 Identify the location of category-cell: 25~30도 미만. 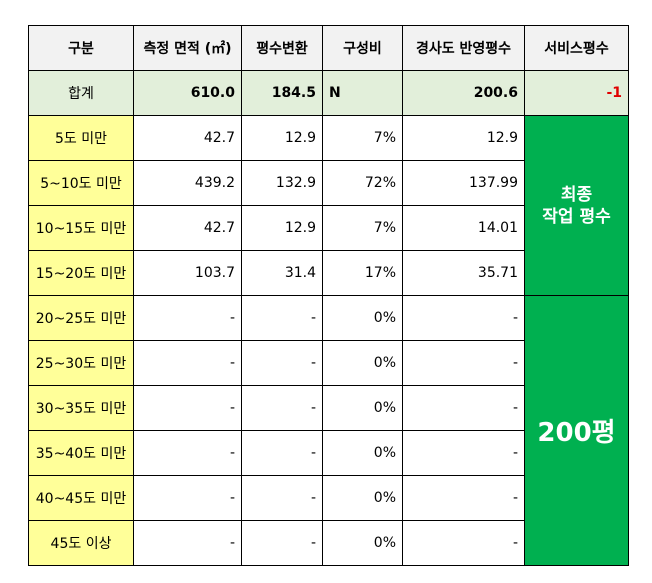
(81, 363).